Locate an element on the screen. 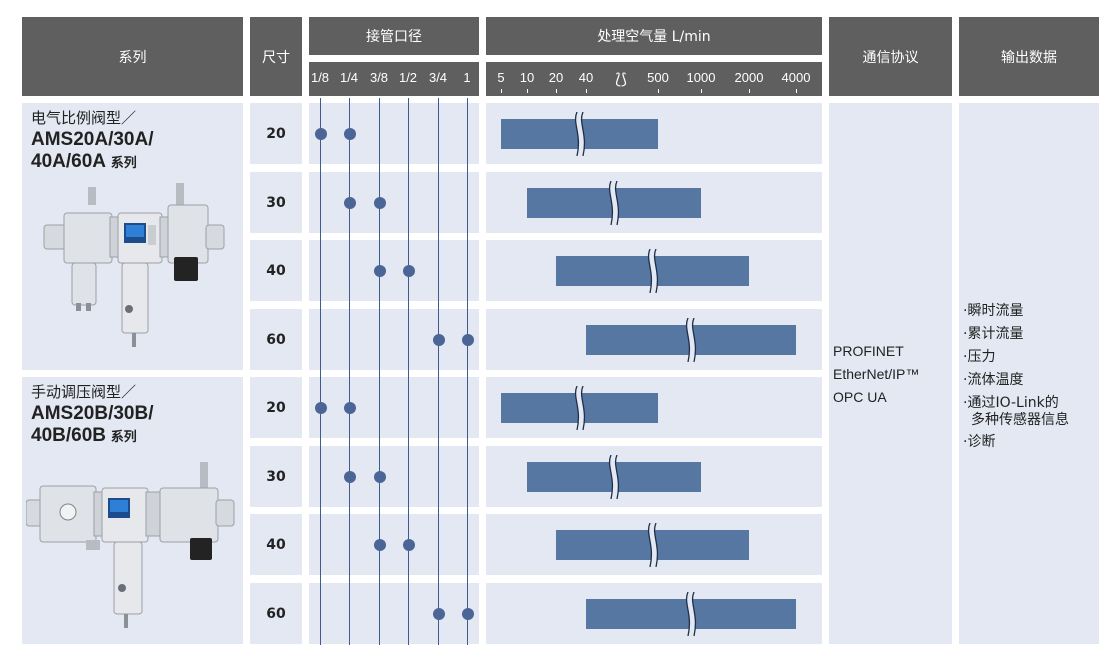 This screenshot has width=1120, height=669. port-tick-label: 3/8 is located at coordinates (379, 77).